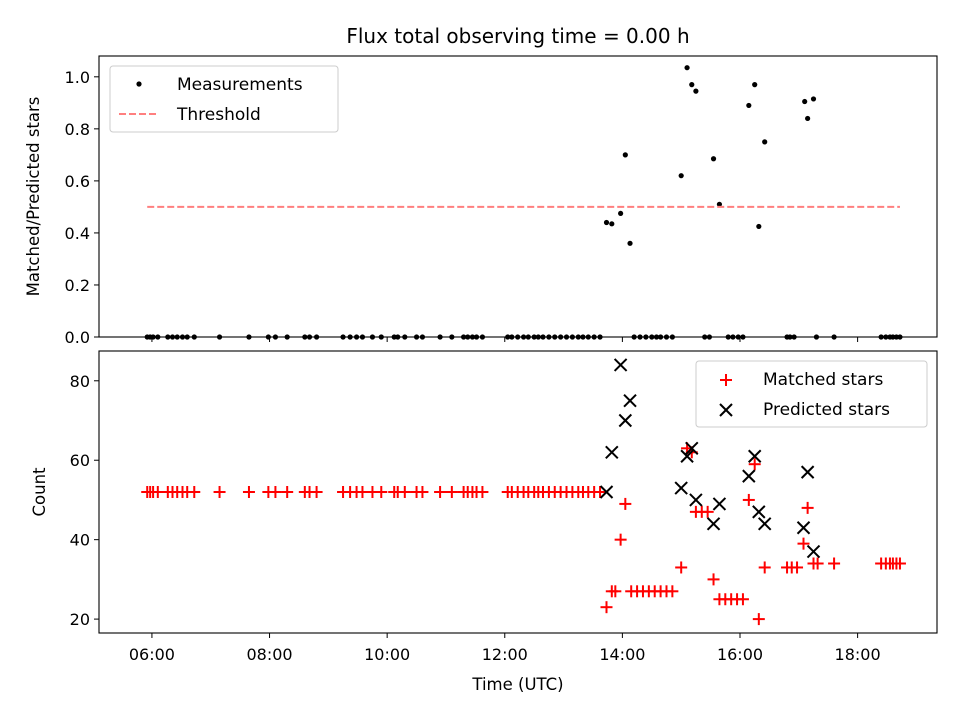  What do you see at coordinates (517, 36) in the screenshot?
I see `top-chart-title: Flux total observing time = 0.00 h` at bounding box center [517, 36].